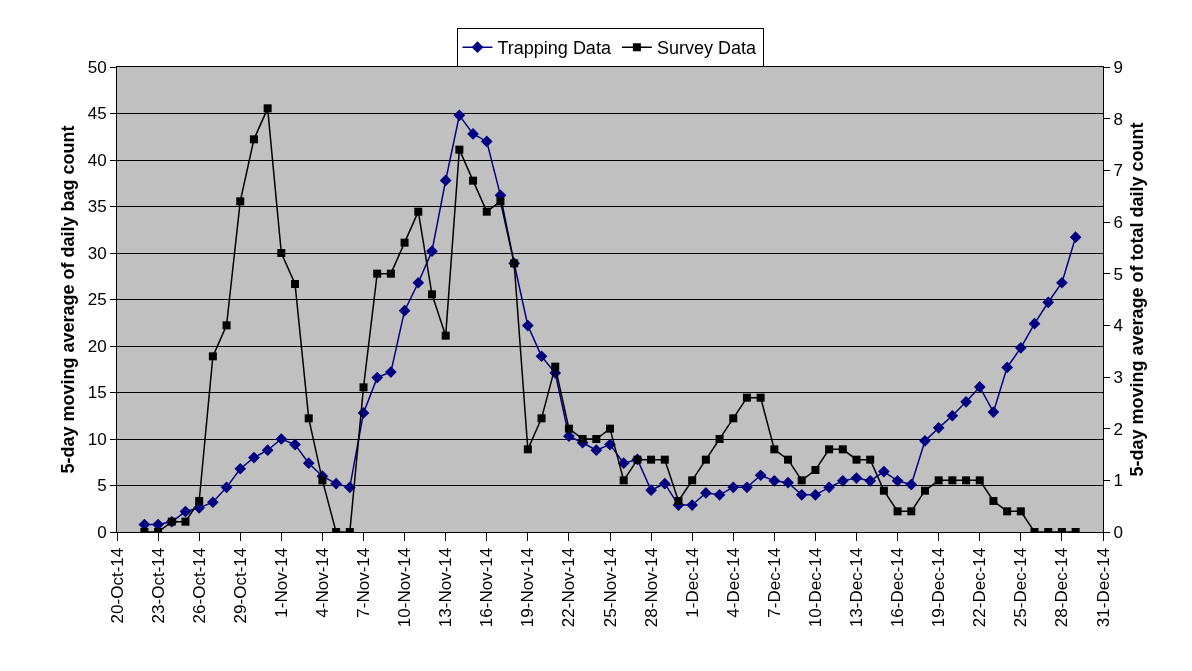  I want to click on x-tick-label: 10-Nov-14, so click(405, 587).